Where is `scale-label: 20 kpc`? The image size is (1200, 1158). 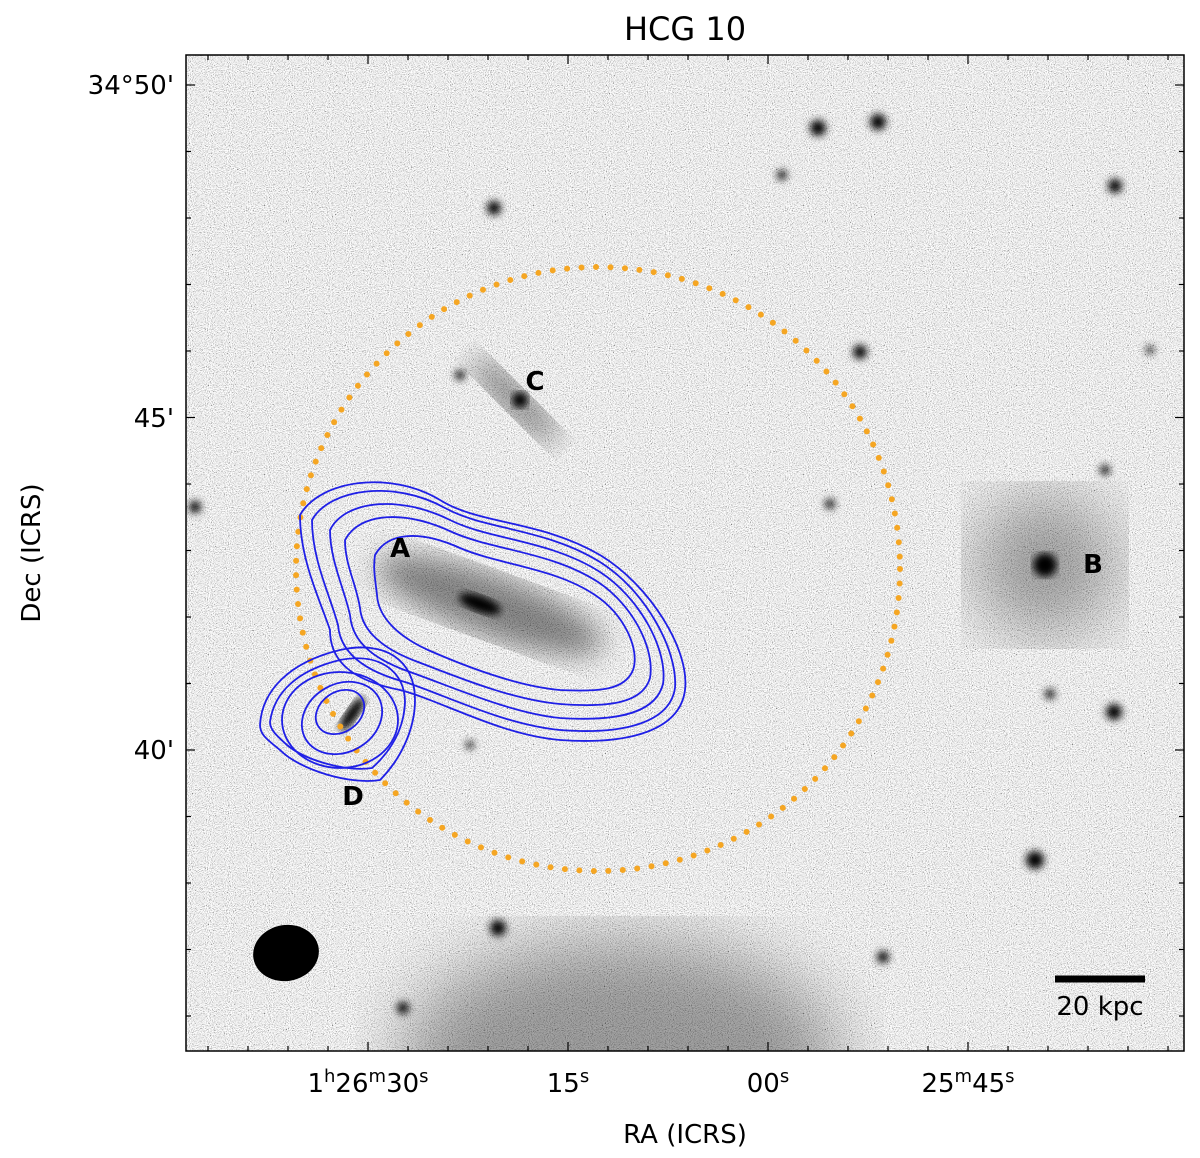 scale-label: 20 kpc is located at coordinates (1099, 1007).